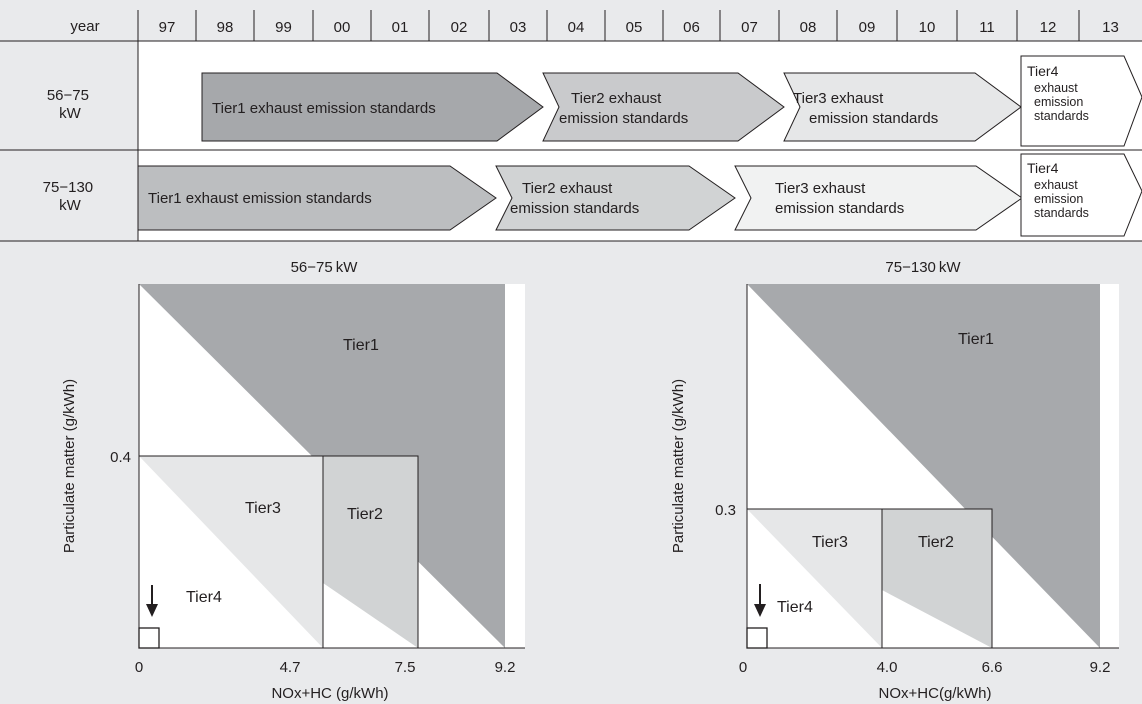 The height and width of the screenshot is (704, 1142). What do you see at coordinates (887, 667) in the screenshot?
I see `x-tick-label: 4.0` at bounding box center [887, 667].